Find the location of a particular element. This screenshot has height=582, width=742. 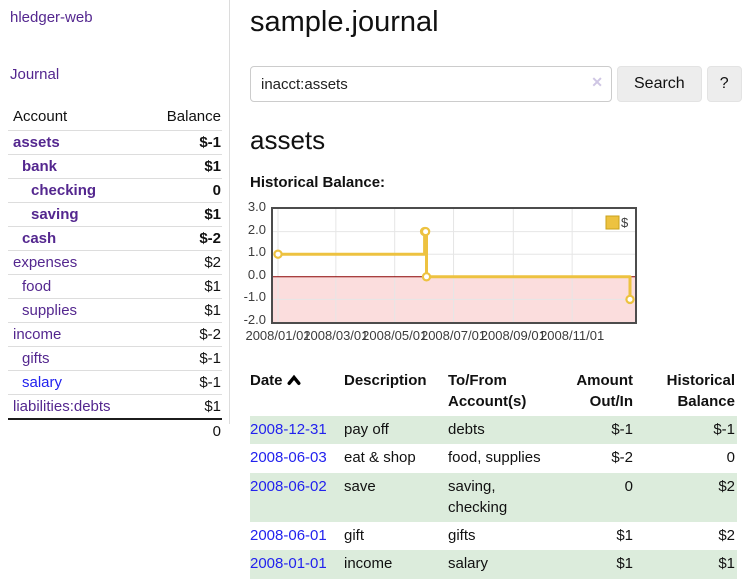

account-row: supplies $1 is located at coordinates (115, 310).